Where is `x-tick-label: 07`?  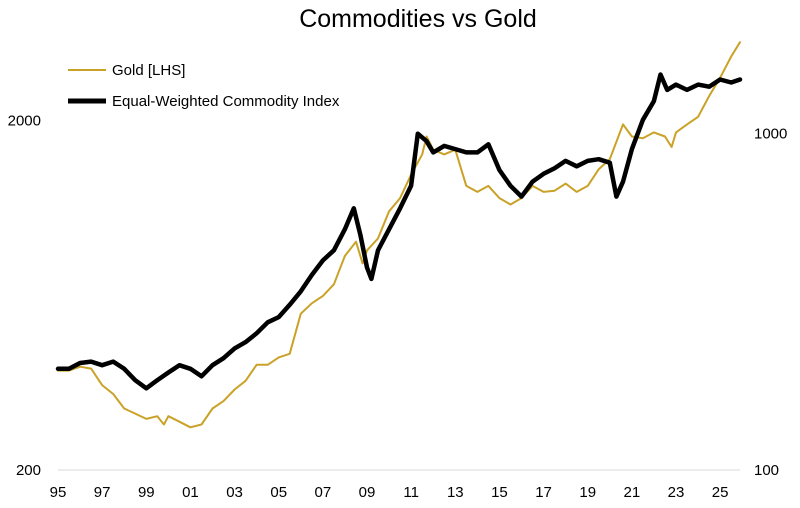
x-tick-label: 07 is located at coordinates (323, 492).